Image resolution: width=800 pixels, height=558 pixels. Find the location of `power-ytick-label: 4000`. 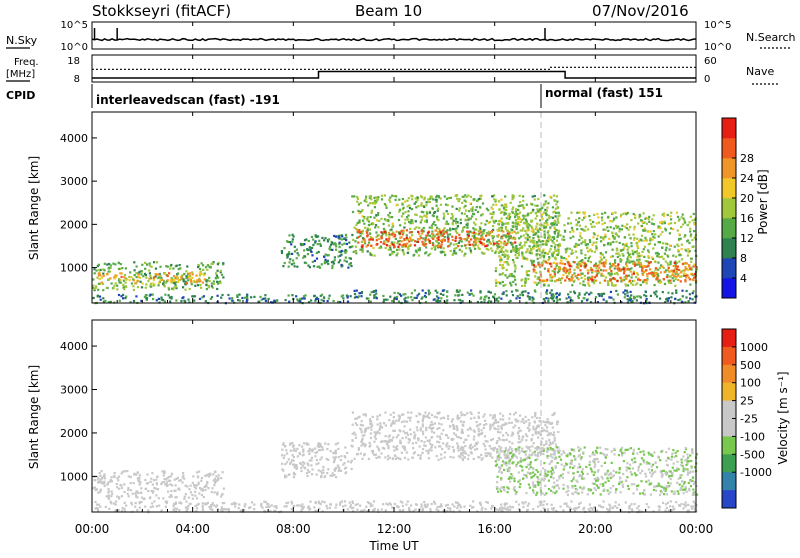

power-ytick-label: 4000 is located at coordinates (74, 138).